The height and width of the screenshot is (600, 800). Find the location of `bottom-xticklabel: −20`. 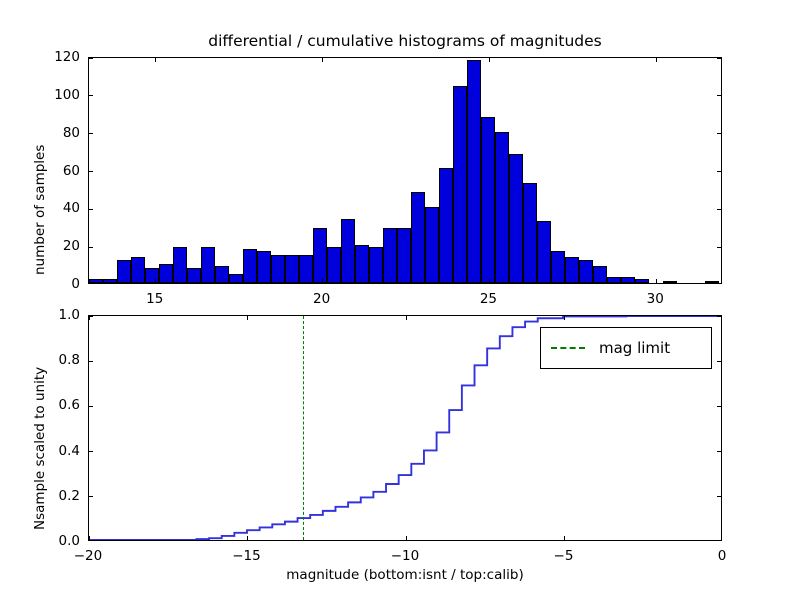

bottom-xticklabel: −20 is located at coordinates (88, 556).